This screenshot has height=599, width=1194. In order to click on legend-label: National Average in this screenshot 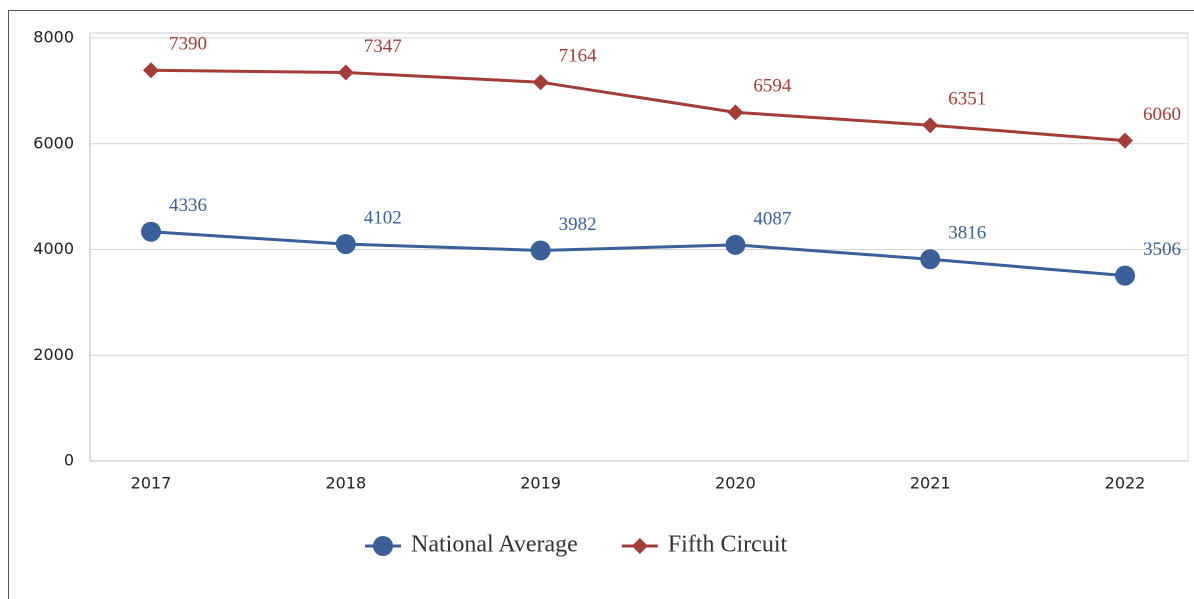, I will do `click(494, 545)`.